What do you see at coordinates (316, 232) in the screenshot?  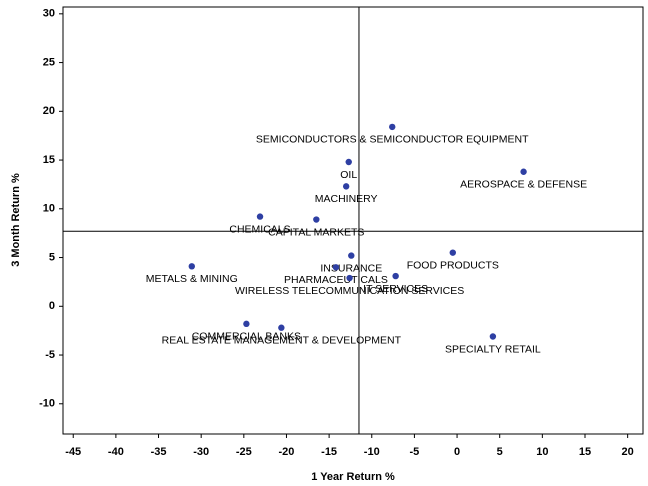 I see `point-label: CAPITAL MARKETS` at bounding box center [316, 232].